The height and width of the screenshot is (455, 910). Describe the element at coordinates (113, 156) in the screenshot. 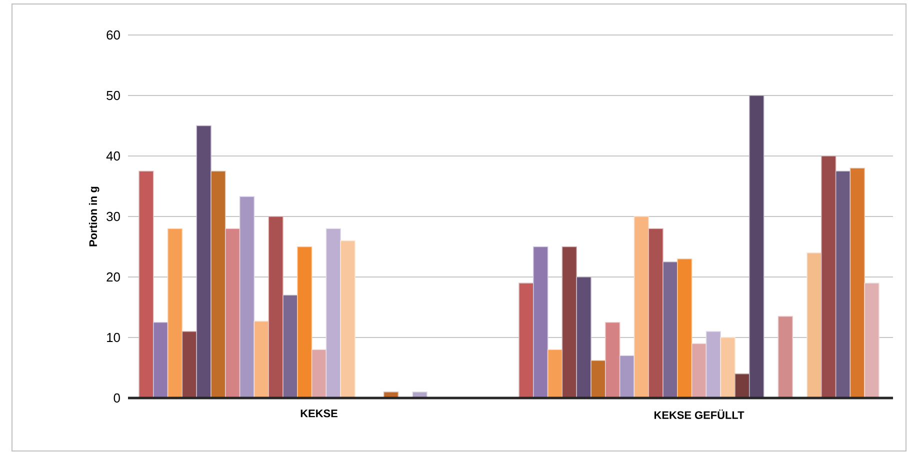

I see `y-tick-label: 40` at that location.